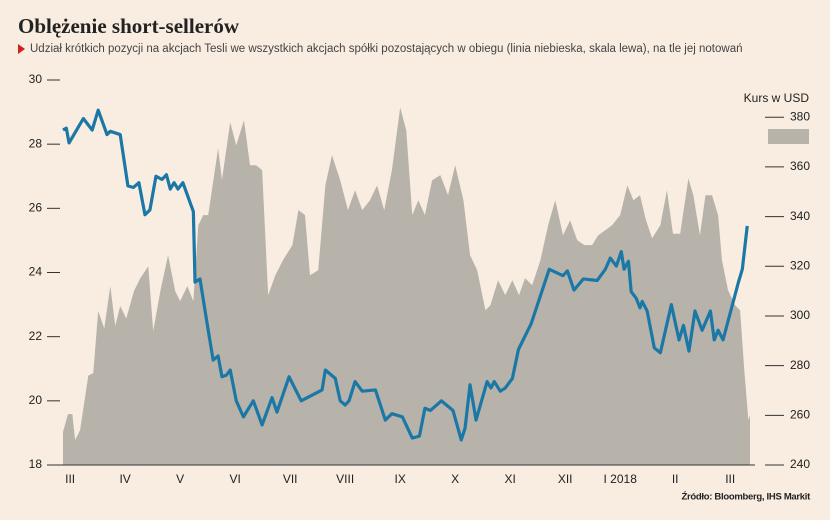  Describe the element at coordinates (800, 166) in the screenshot. I see `y2-tick-label: 360` at that location.